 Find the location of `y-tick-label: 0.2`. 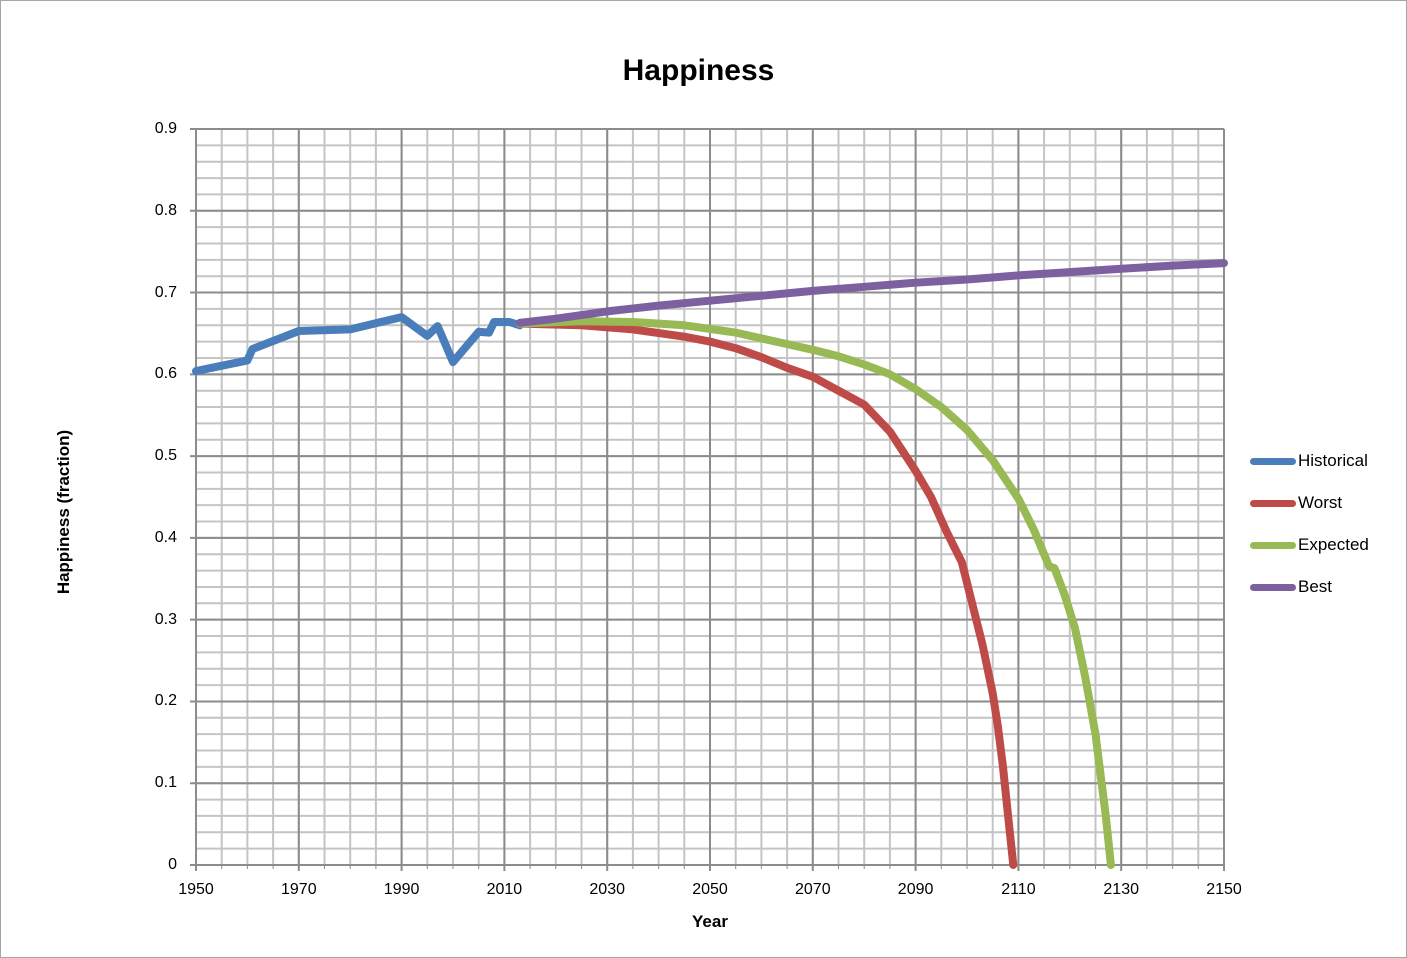

y-tick-label: 0.2 is located at coordinates (165, 701).